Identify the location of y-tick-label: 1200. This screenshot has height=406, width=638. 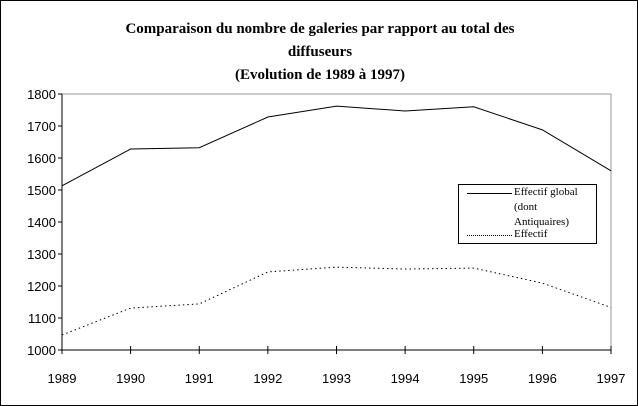
(41, 286).